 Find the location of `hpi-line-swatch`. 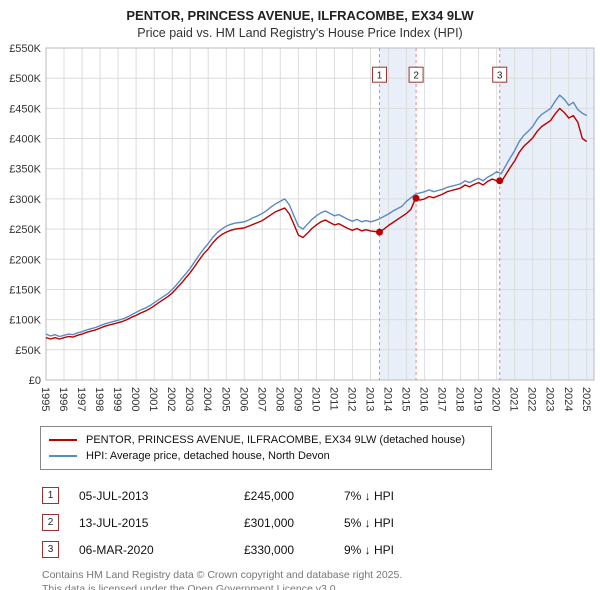

hpi-line-swatch is located at coordinates (63, 456).